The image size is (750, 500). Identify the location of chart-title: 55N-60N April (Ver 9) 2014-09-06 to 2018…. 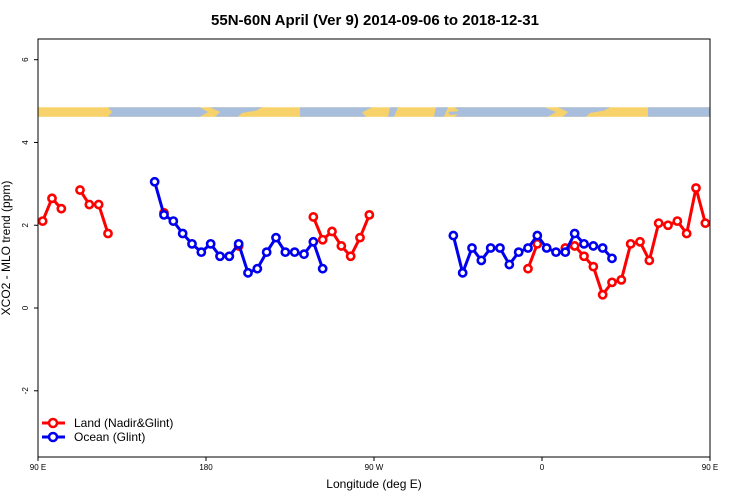
(375, 20).